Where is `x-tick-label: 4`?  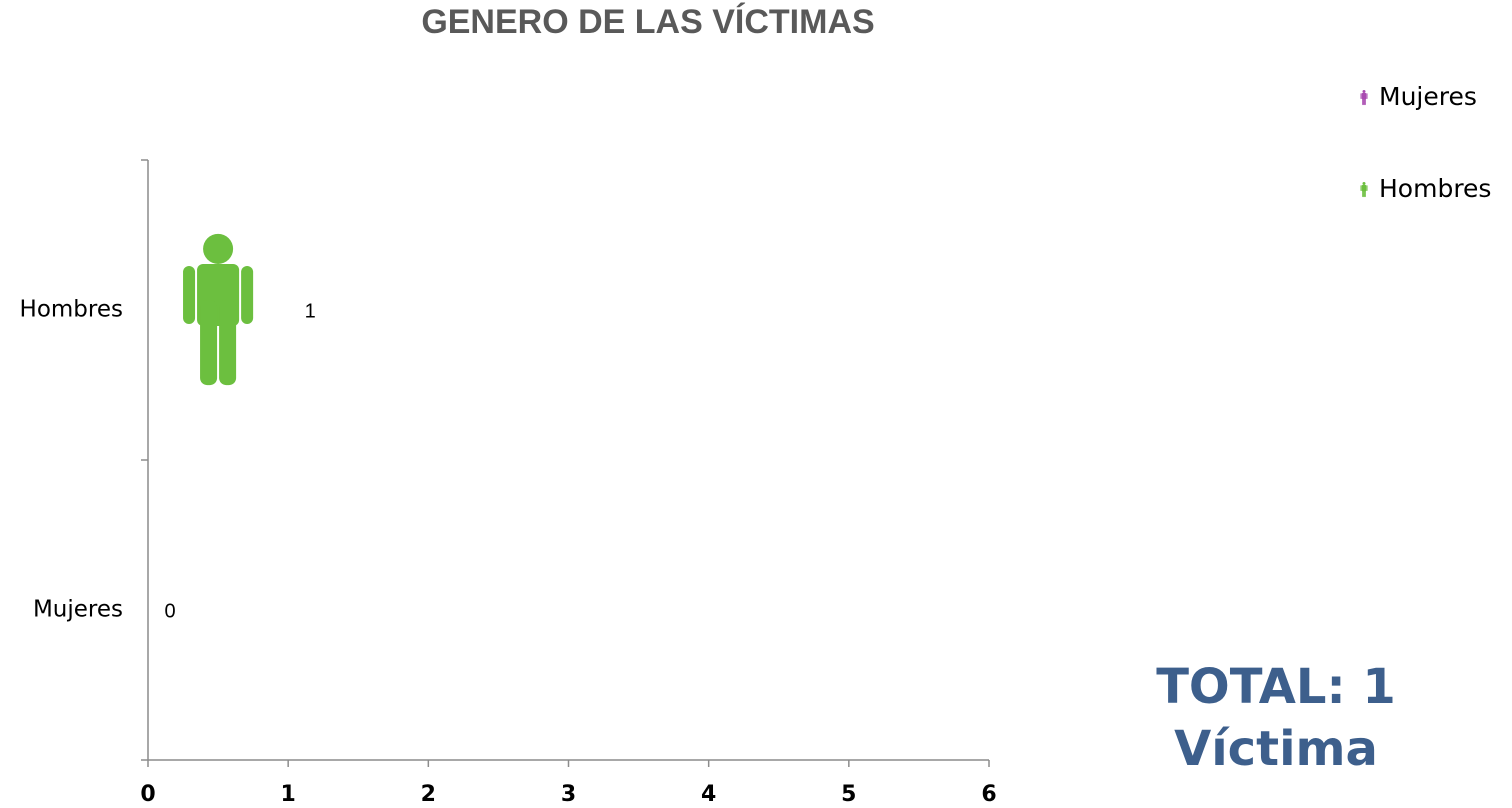
x-tick-label: 4 is located at coordinates (708, 794).